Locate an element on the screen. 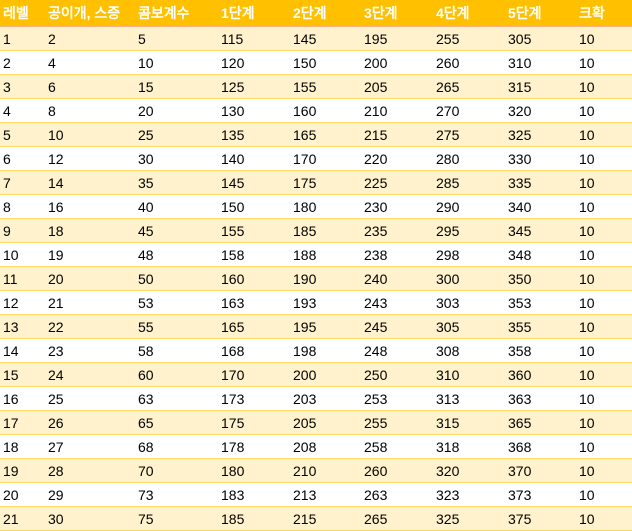  table-cell: 135 is located at coordinates (254, 134).